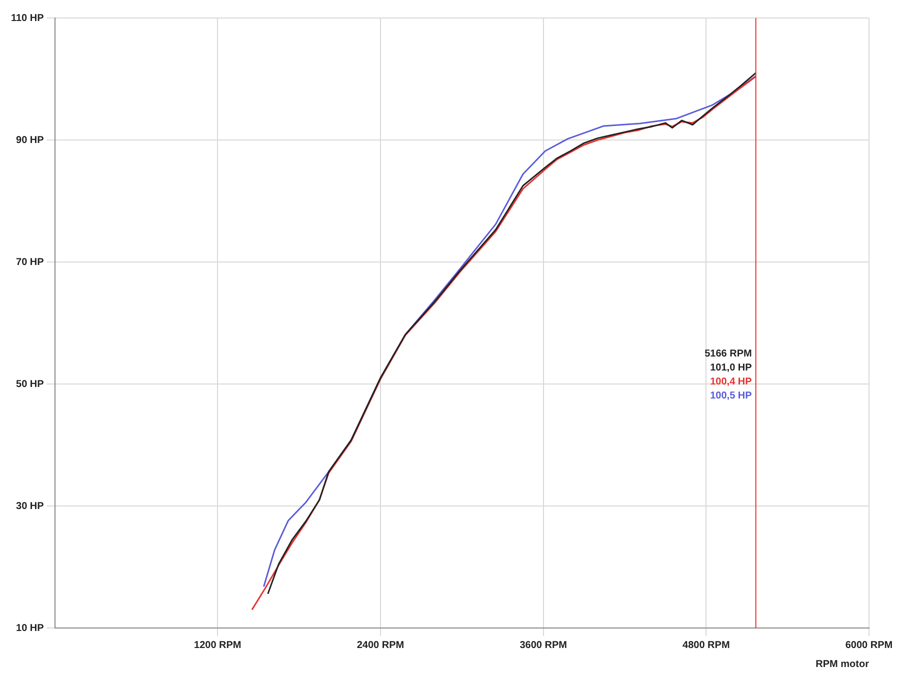 This screenshot has width=907, height=682. What do you see at coordinates (380, 645) in the screenshot?
I see `x-tick-label: 2400 RPM` at bounding box center [380, 645].